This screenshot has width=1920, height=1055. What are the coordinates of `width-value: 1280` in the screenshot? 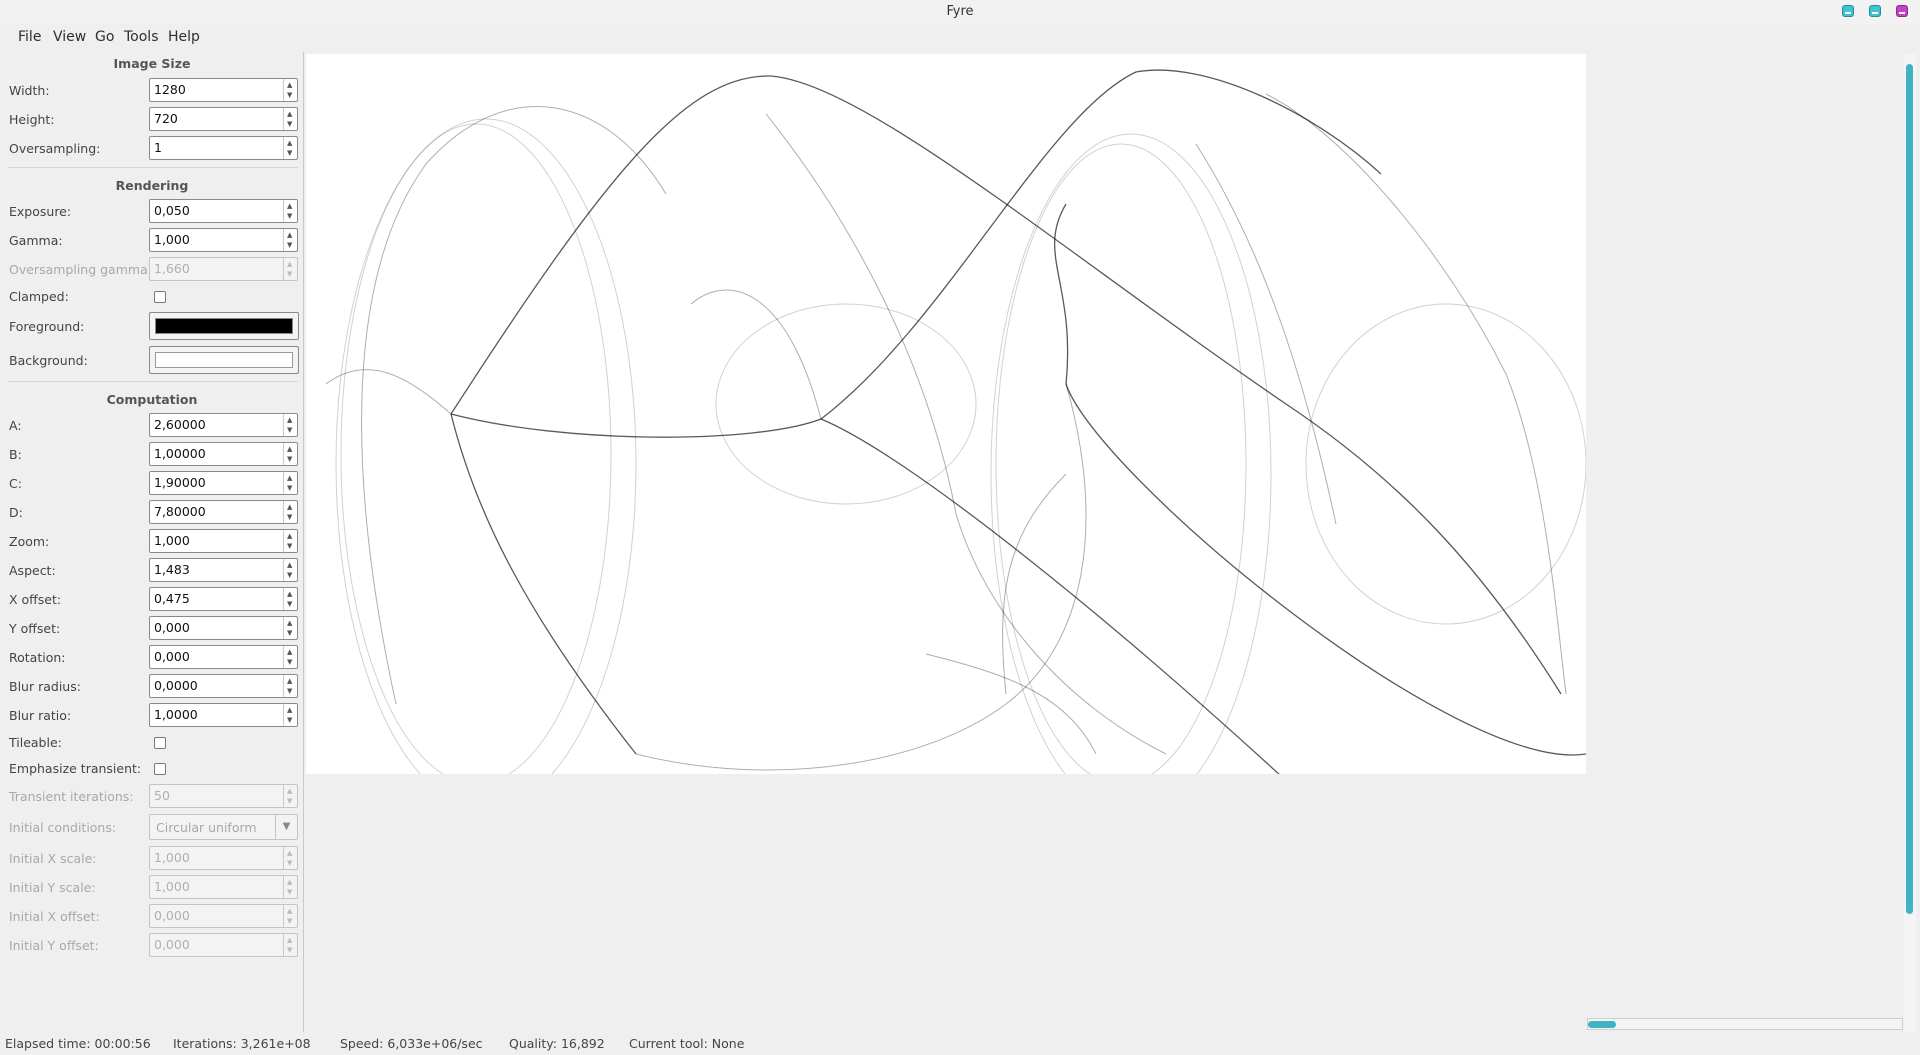 It's located at (170, 89).